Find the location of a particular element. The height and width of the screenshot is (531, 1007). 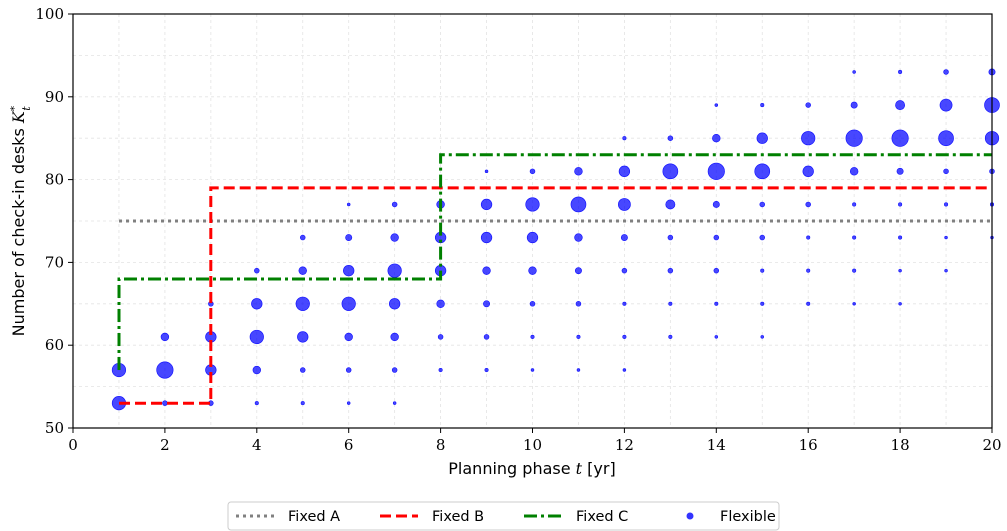

y-tick-label: 50 is located at coordinates (54, 428).